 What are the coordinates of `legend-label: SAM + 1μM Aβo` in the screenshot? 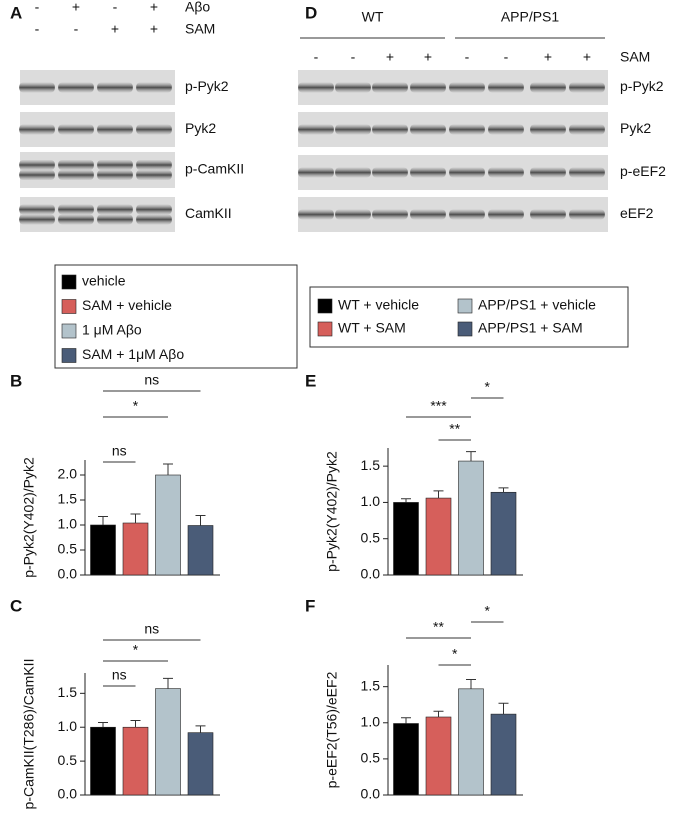 It's located at (133, 354).